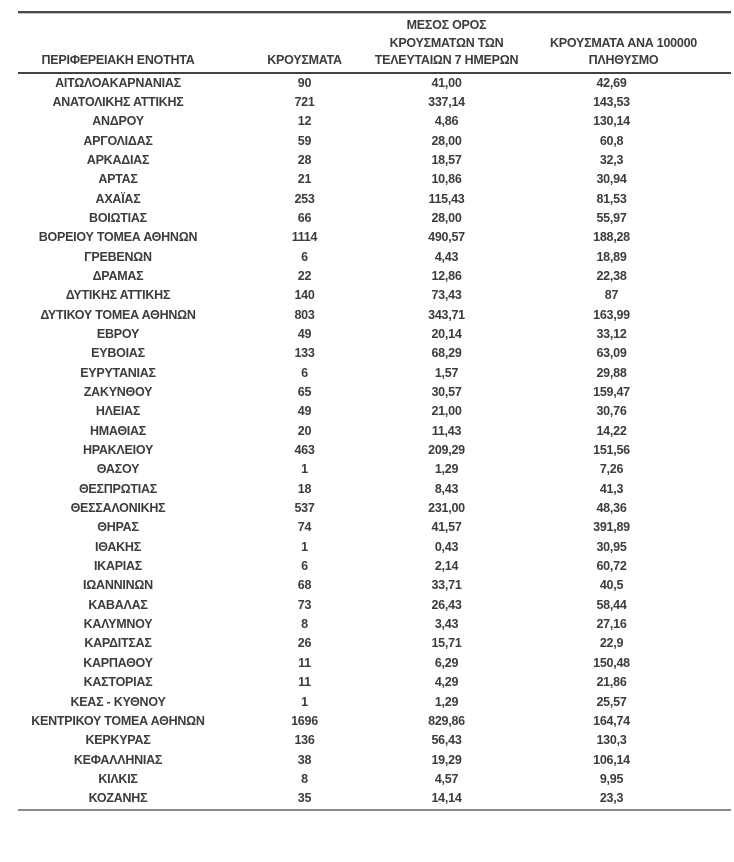  What do you see at coordinates (118, 527) in the screenshot?
I see `region-cell: ΘΗΡΑΣ` at bounding box center [118, 527].